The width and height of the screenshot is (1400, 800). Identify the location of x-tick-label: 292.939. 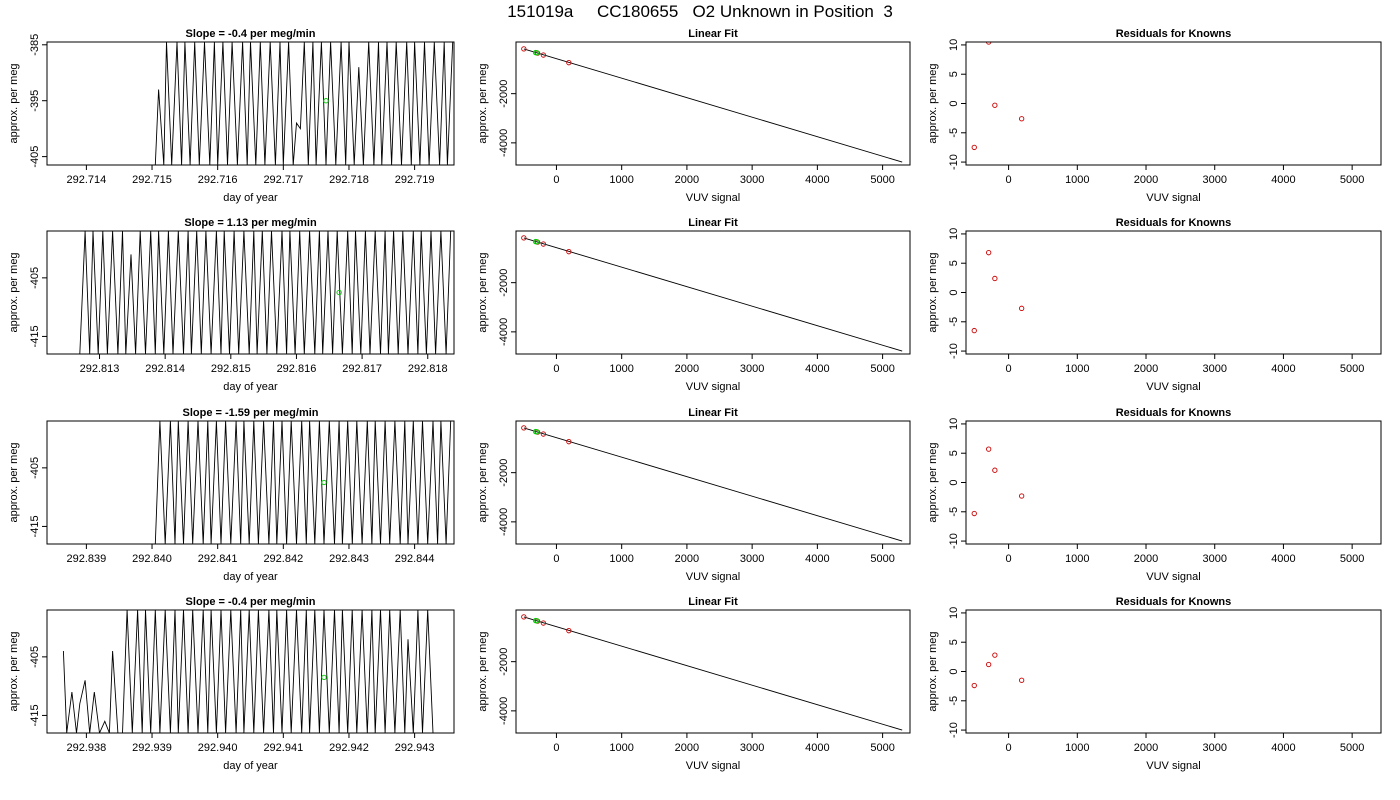
(152, 748).